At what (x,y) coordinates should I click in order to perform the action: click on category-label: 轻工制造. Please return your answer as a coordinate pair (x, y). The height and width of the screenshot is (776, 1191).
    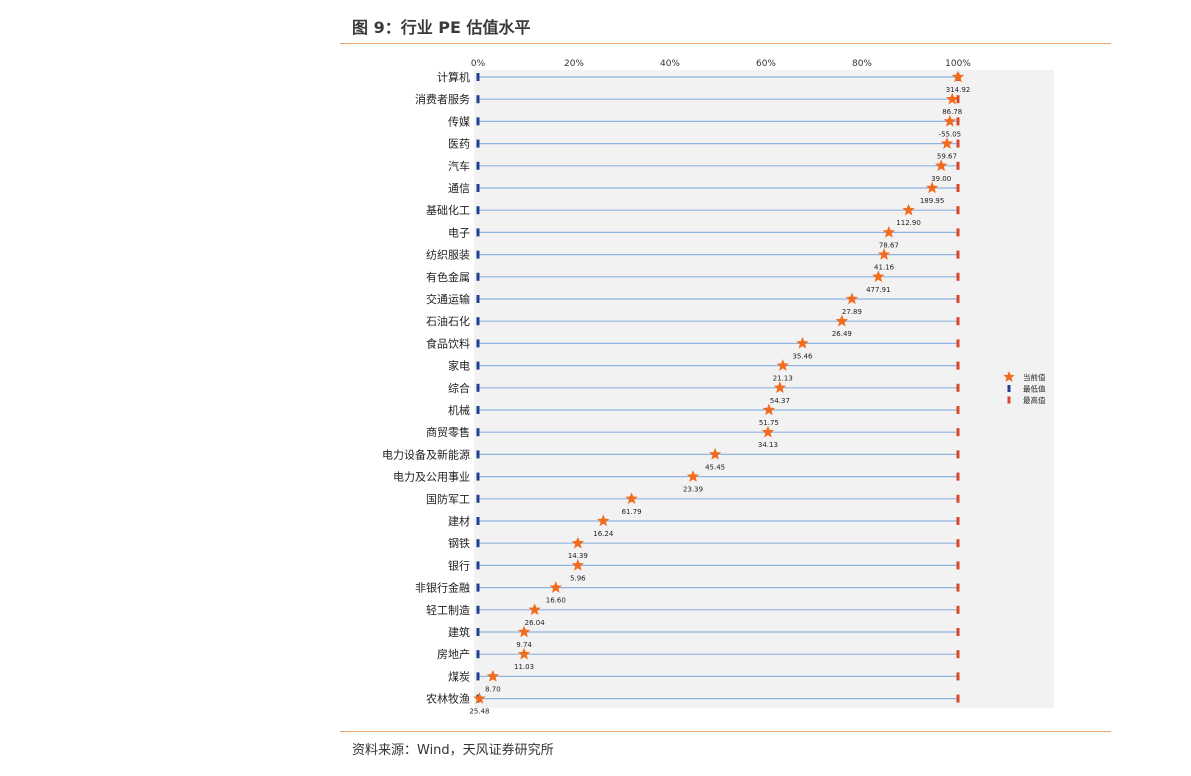
    Looking at the image, I should click on (448, 610).